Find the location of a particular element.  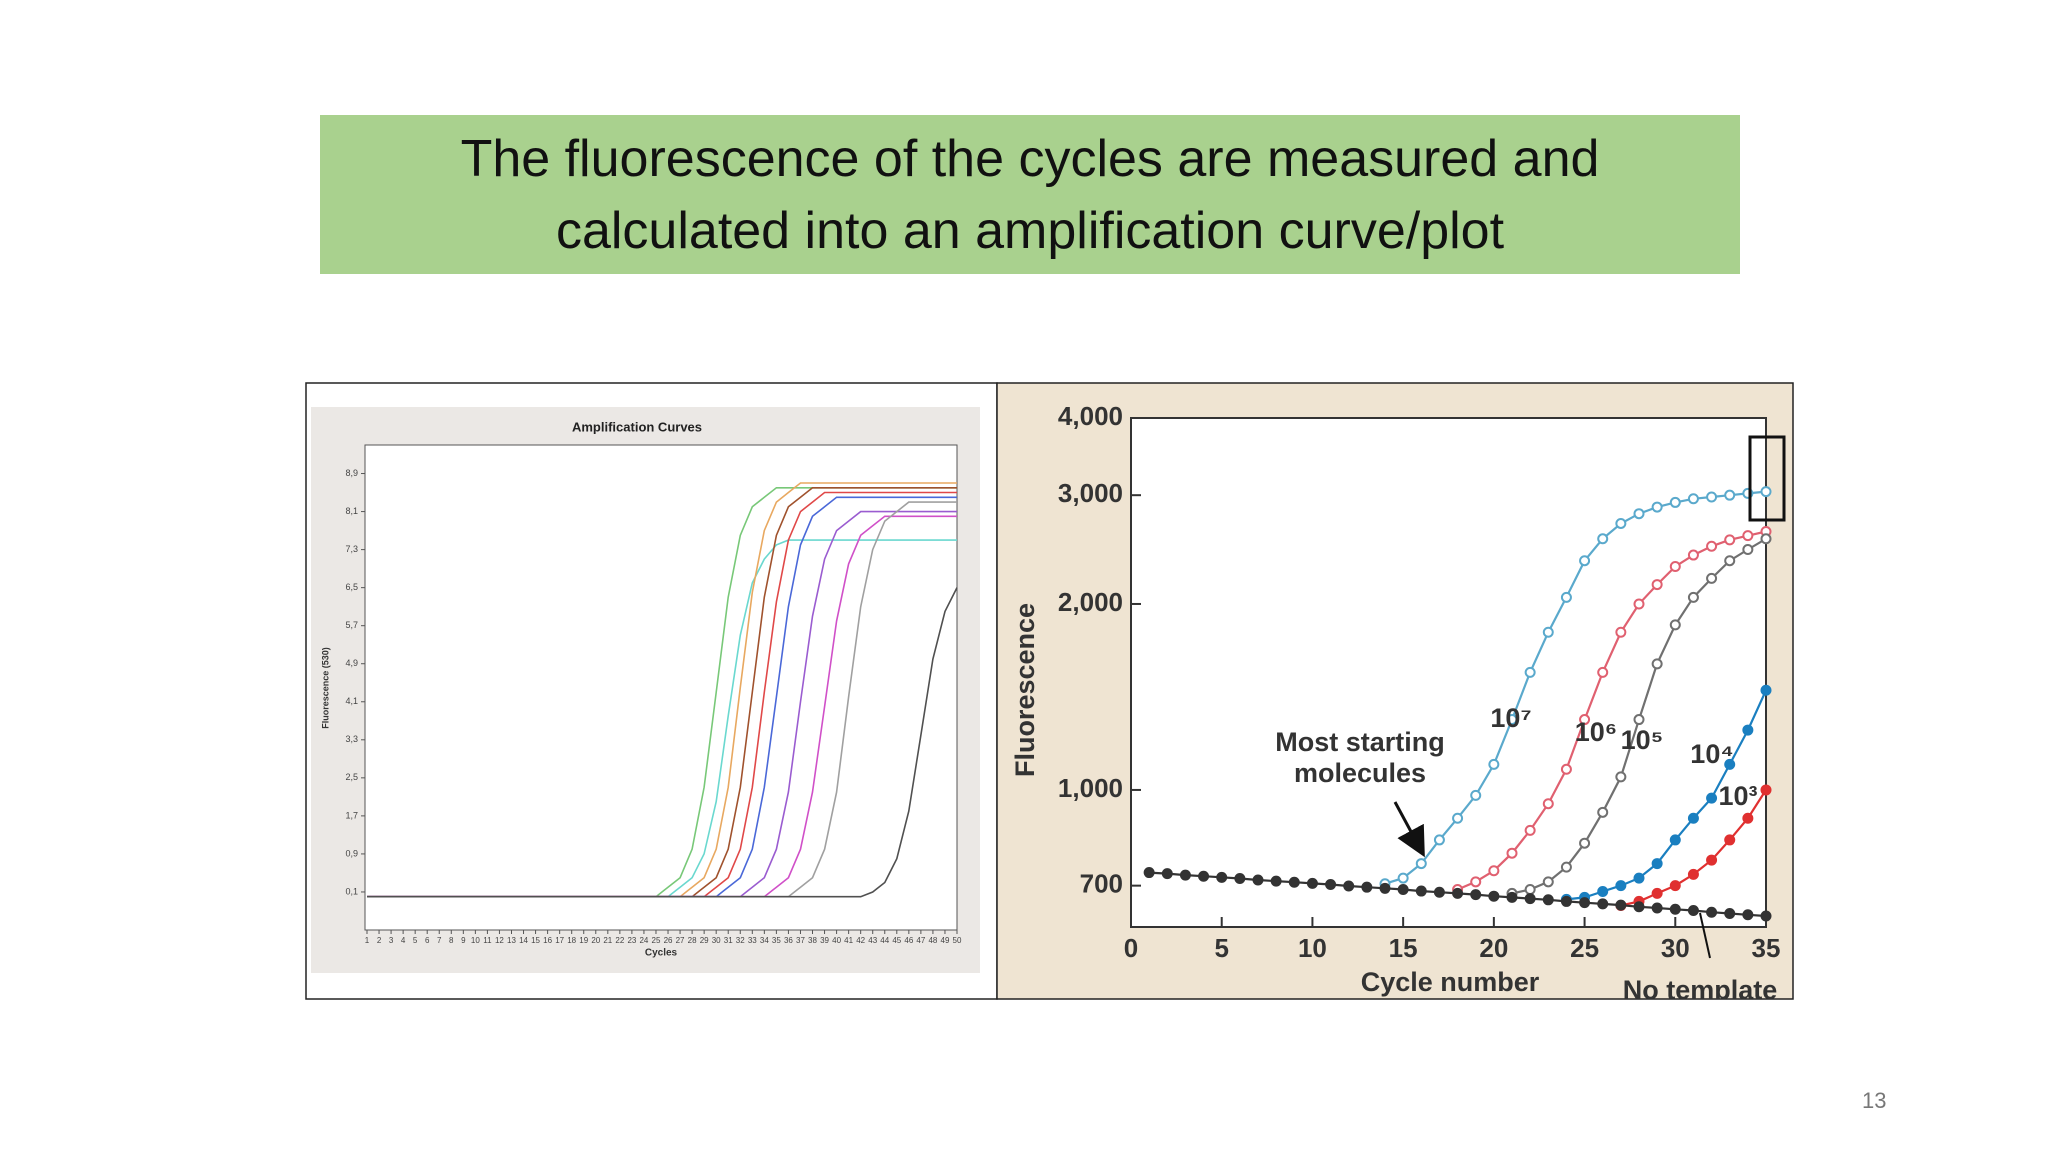

x-tick-label: 11 is located at coordinates (487, 940).